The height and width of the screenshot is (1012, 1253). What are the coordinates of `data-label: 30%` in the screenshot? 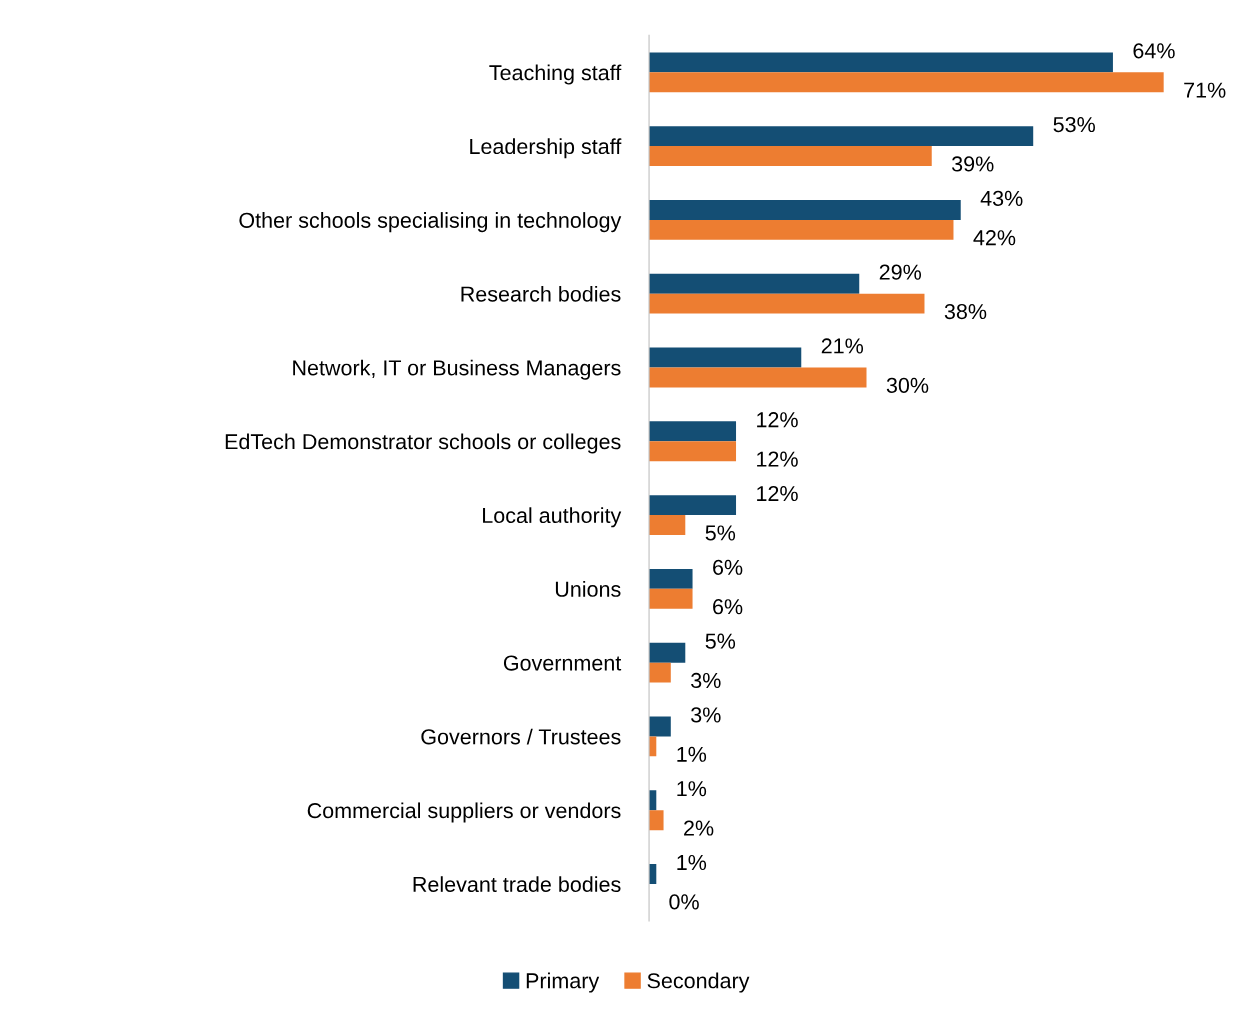 It's located at (907, 385).